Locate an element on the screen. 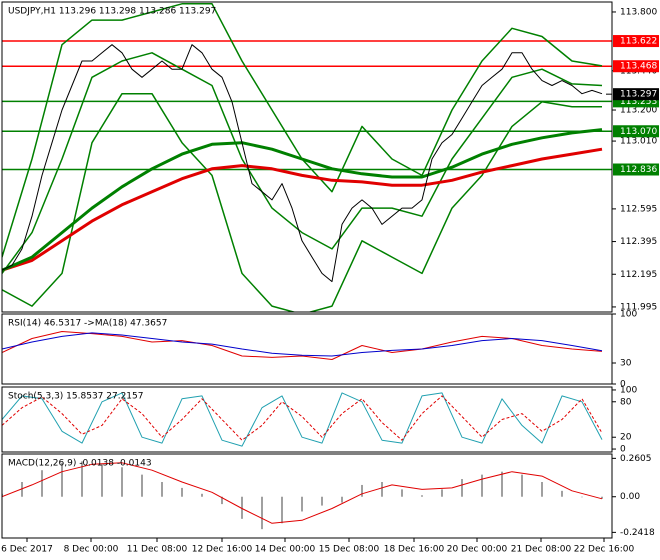 This screenshot has width=660, height=560. last-price-box is located at coordinates (636, 94).